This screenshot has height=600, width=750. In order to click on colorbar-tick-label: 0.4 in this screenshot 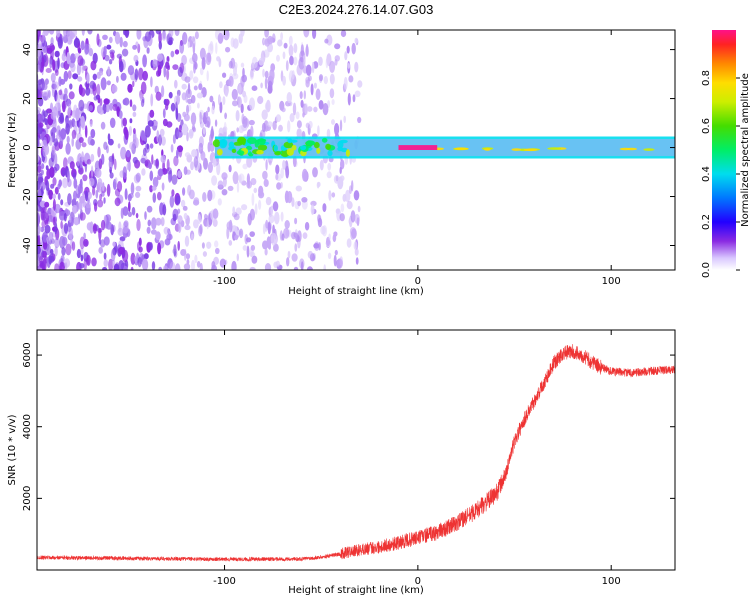, I will do `click(706, 174)`.